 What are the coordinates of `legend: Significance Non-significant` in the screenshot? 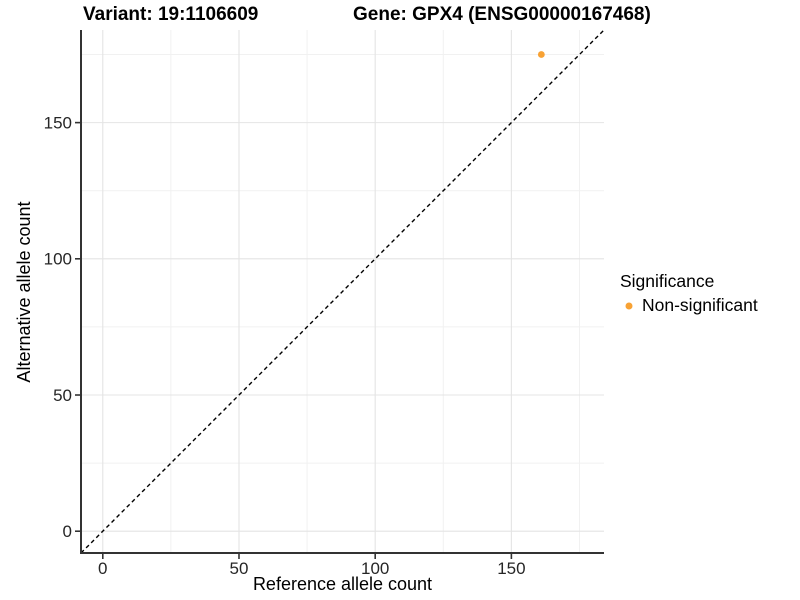 It's located at (689, 293).